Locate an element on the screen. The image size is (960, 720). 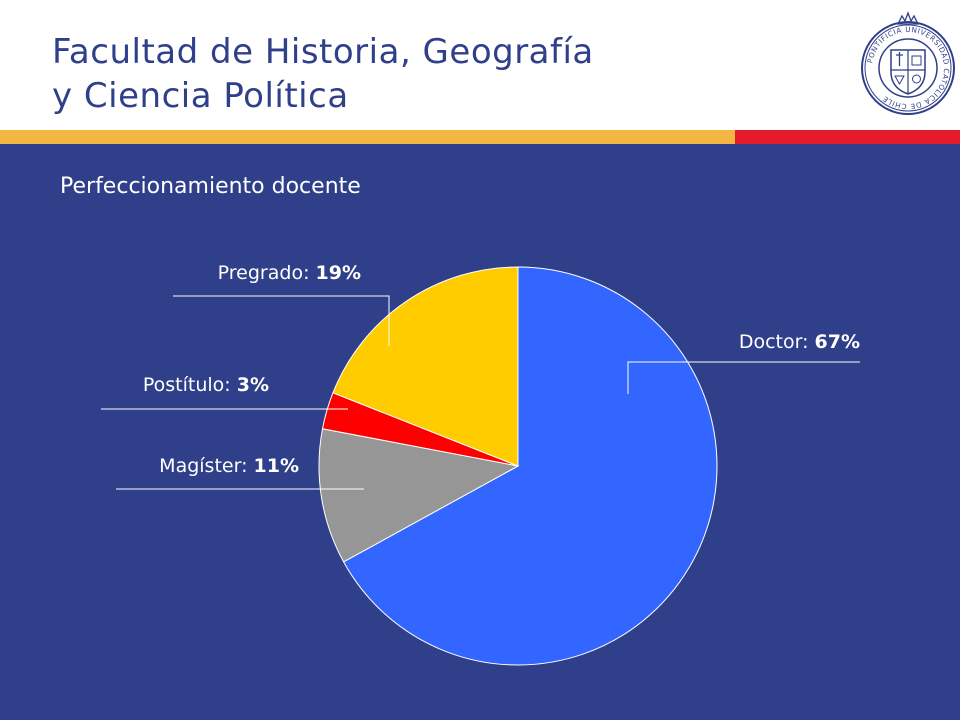
slice-label-value: 3% is located at coordinates (253, 385).